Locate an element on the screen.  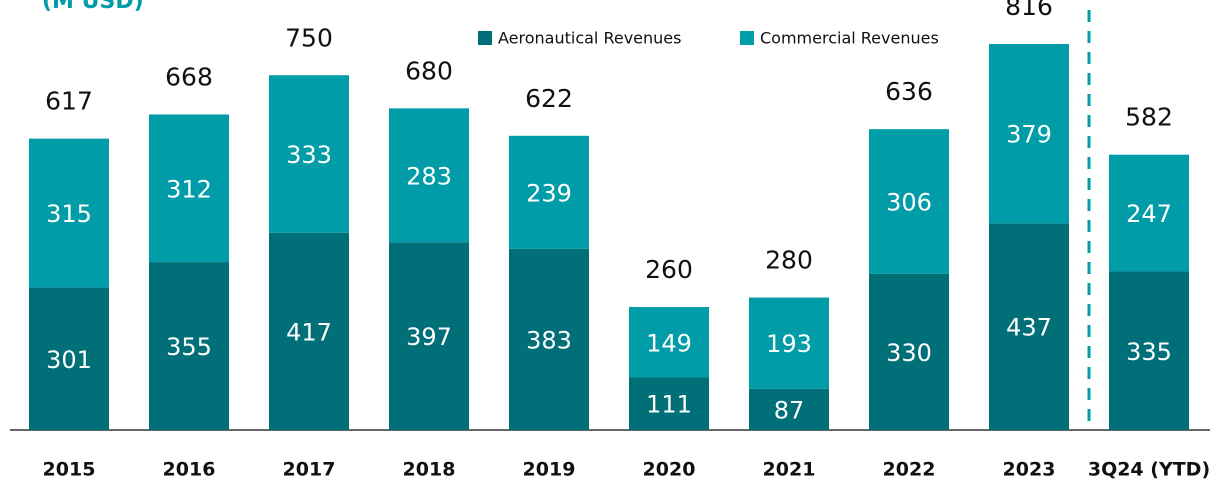
segment-label: 239 is located at coordinates (549, 193).